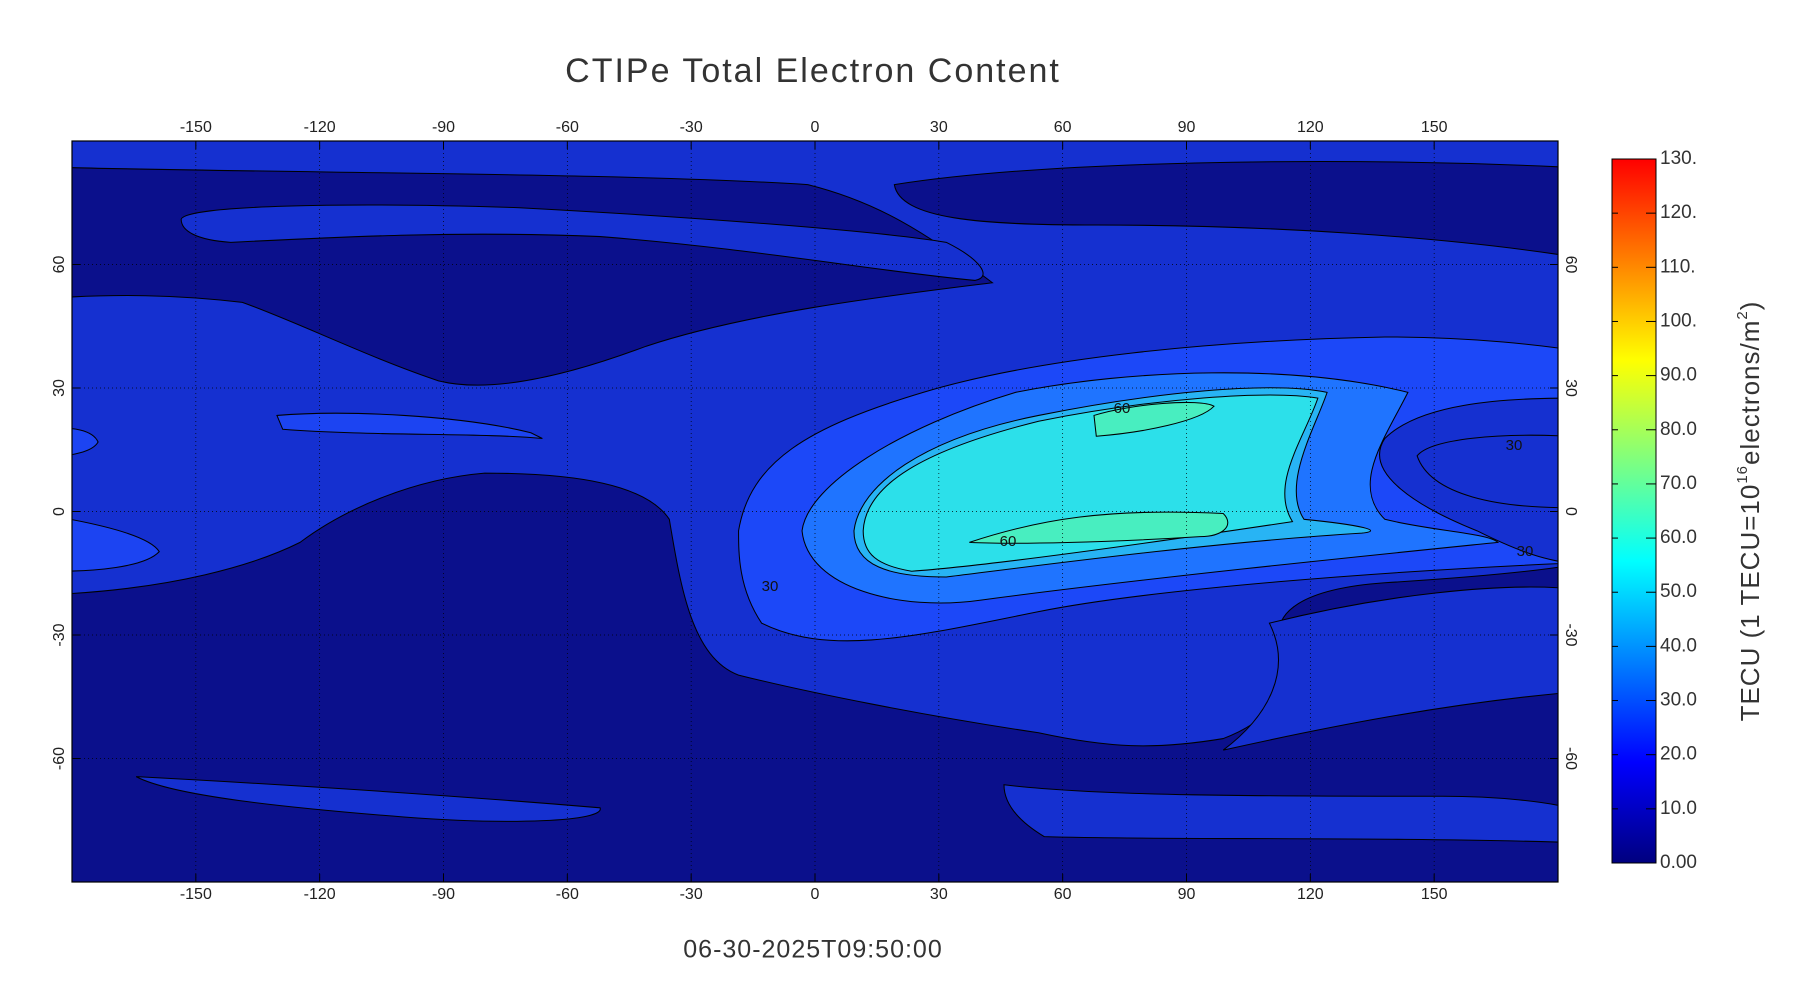  I want to click on colorbar-tick-label: 0.00, so click(1678, 862).